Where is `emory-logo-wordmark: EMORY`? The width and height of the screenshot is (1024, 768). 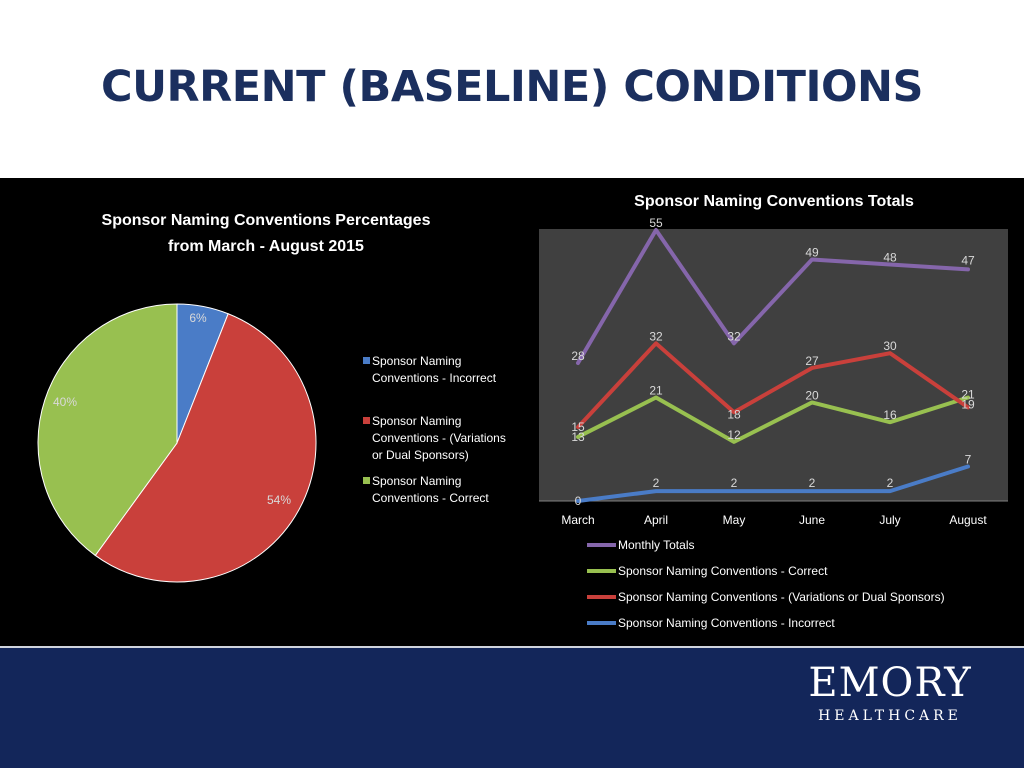 emory-logo-wordmark: EMORY is located at coordinates (890, 683).